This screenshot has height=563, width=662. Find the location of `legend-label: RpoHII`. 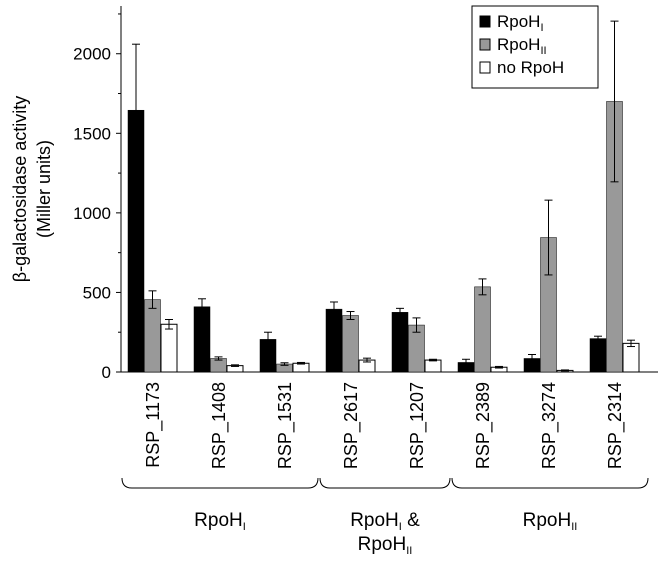

legend-label: RpoHII is located at coordinates (522, 46).